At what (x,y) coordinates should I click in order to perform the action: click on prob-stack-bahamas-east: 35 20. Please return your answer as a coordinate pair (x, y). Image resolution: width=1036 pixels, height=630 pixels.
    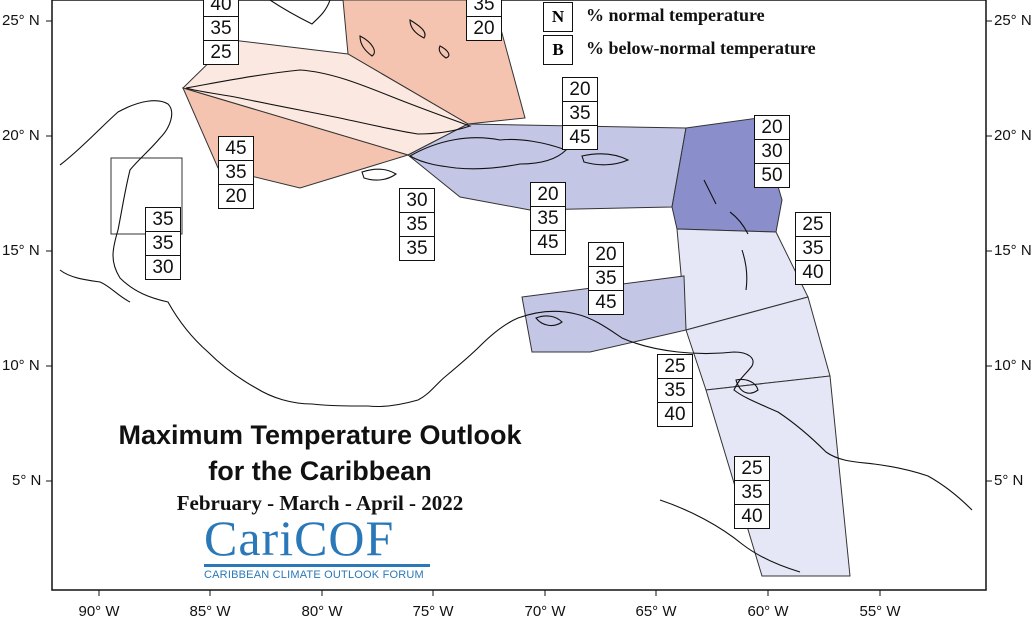
    Looking at the image, I should click on (484, 20).